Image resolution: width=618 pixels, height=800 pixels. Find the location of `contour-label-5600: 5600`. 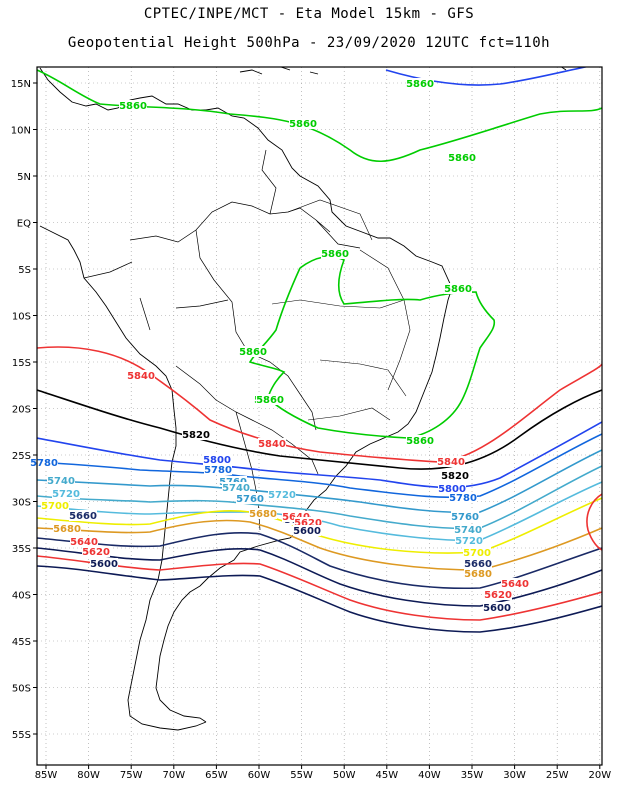

contour-label-5600: 5600 is located at coordinates (497, 608).